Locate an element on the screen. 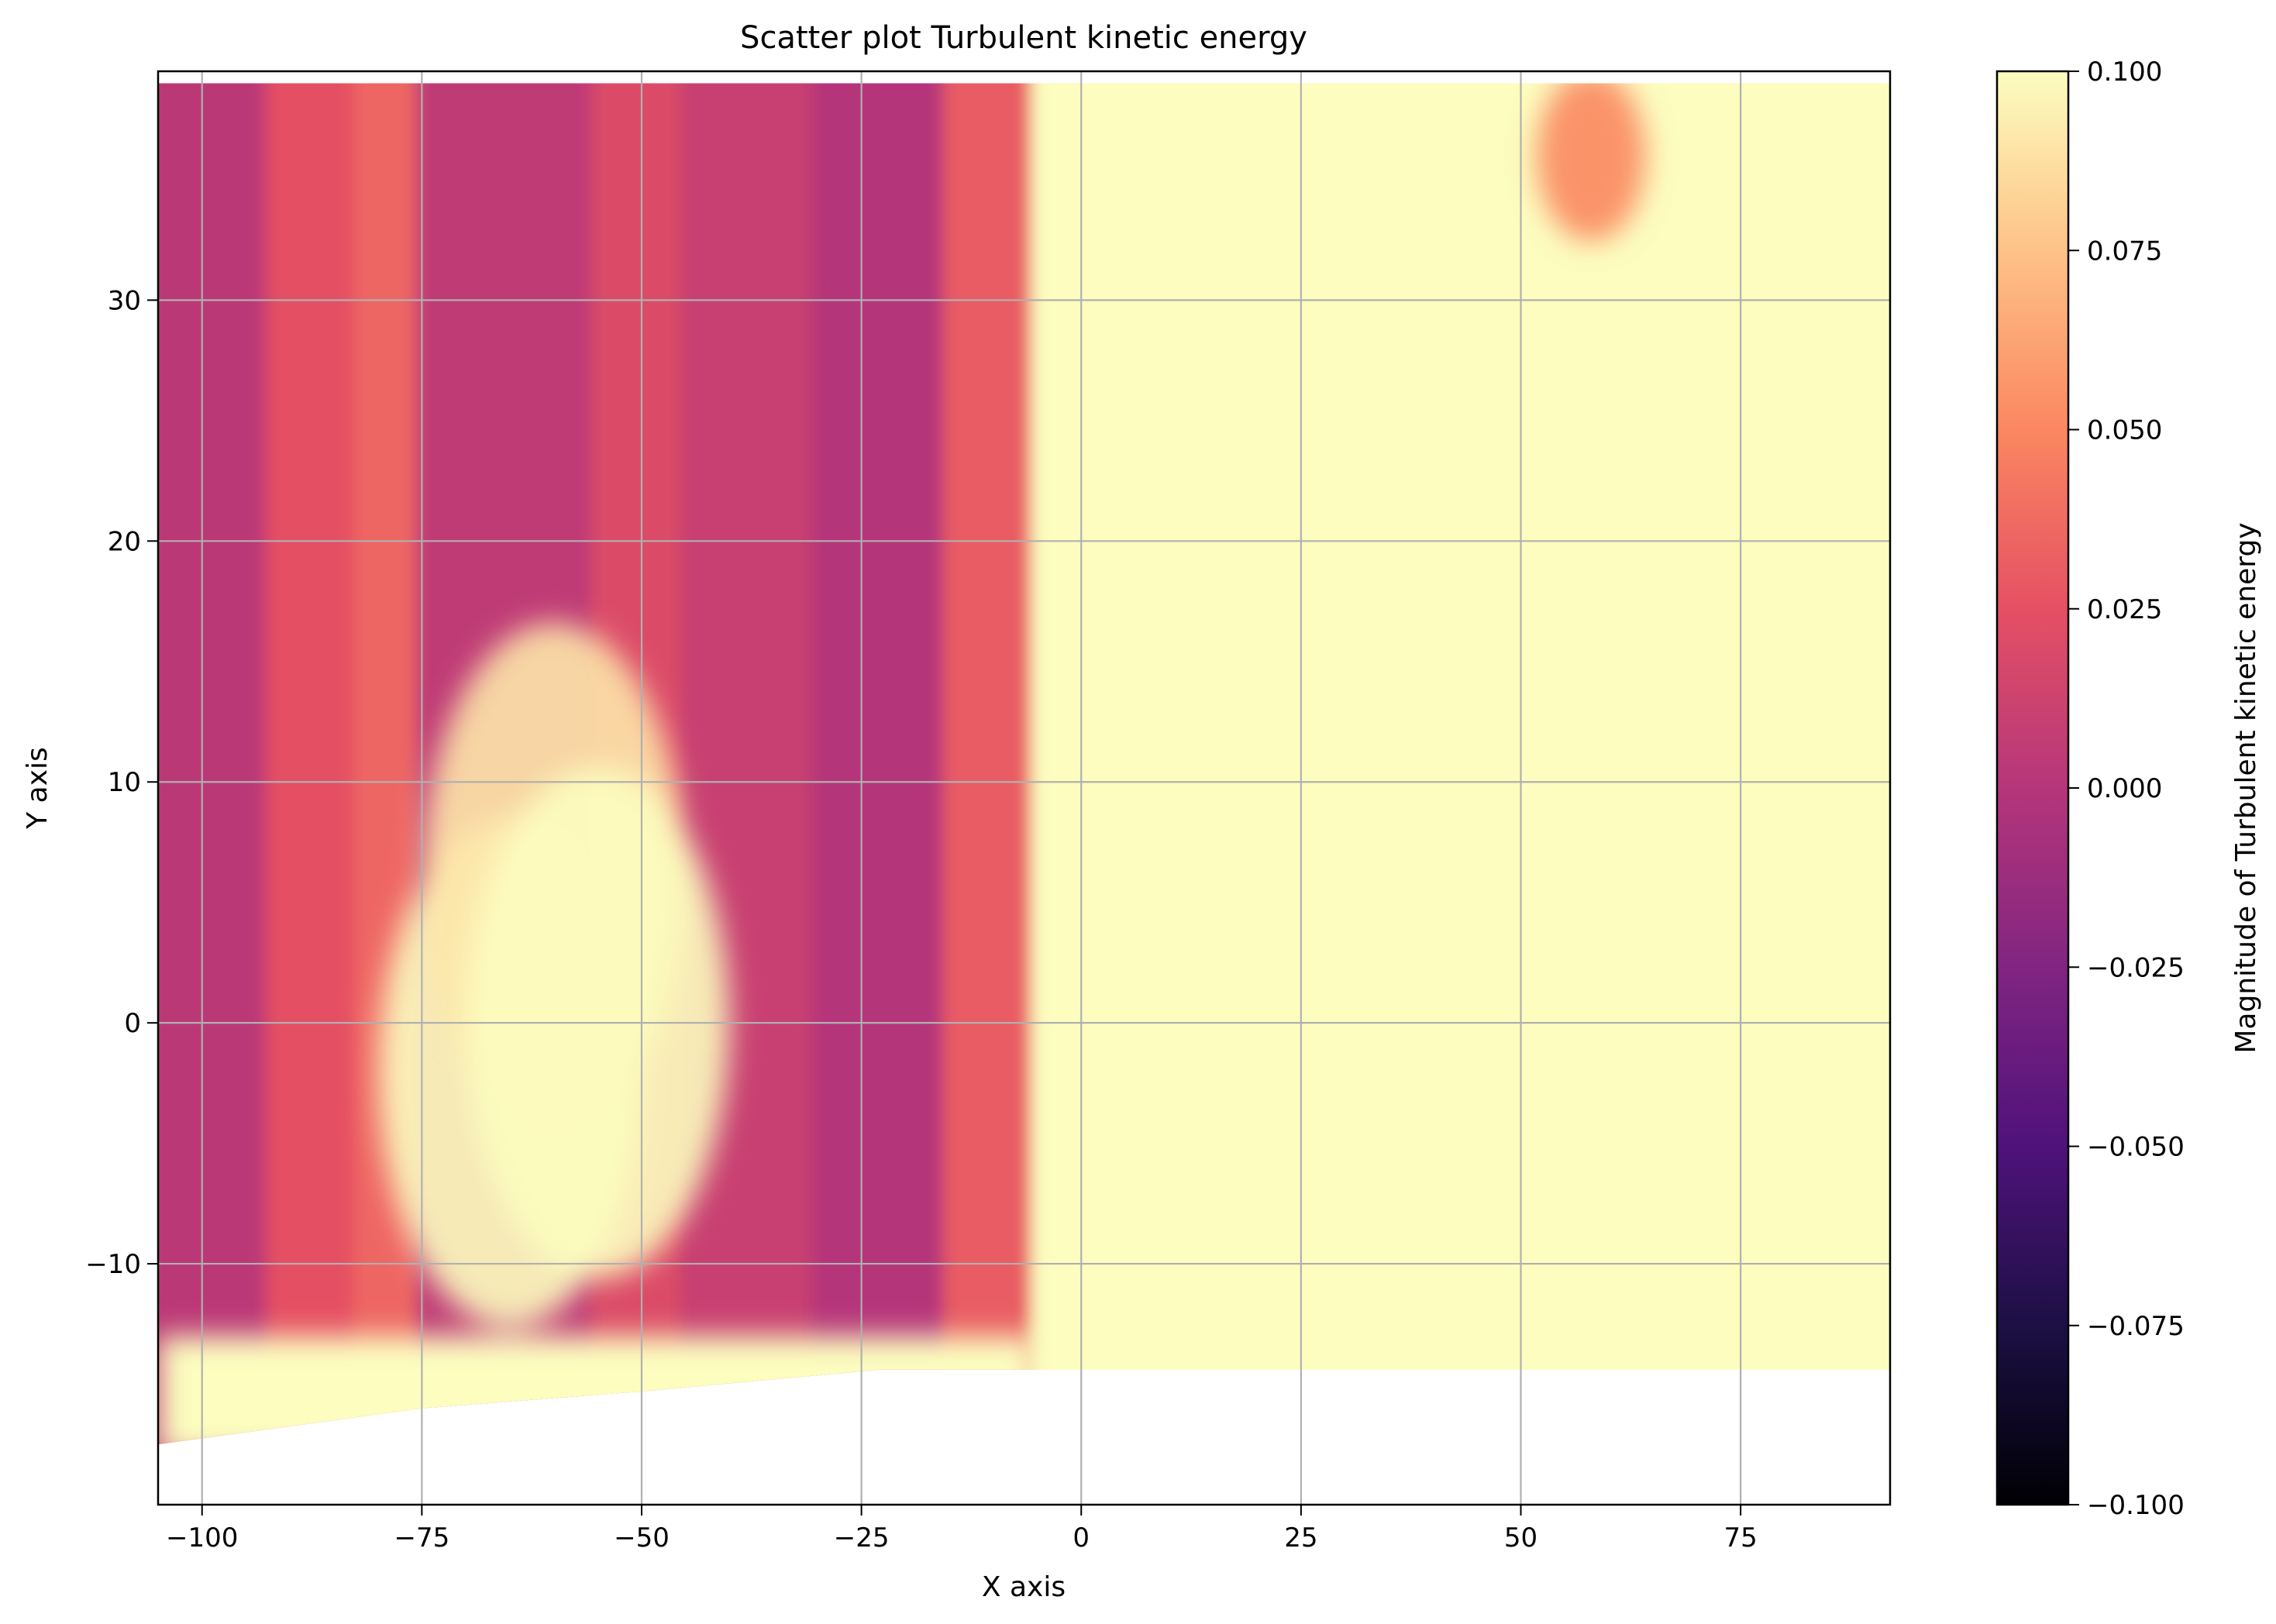  colorbar-tick-label: −0.075 is located at coordinates (2136, 1326).